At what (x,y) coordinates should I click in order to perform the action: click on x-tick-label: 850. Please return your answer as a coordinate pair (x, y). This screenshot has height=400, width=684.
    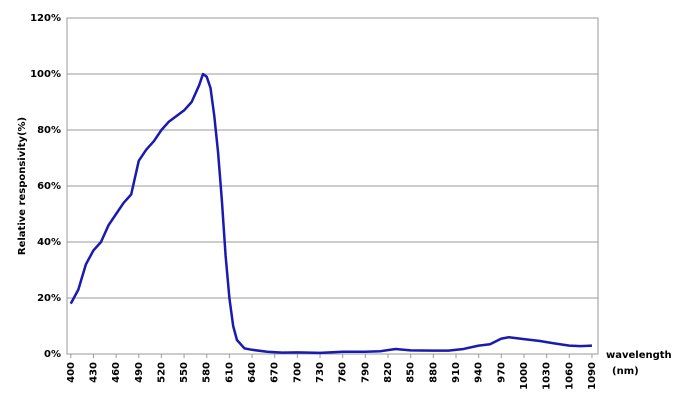
    Looking at the image, I should click on (411, 372).